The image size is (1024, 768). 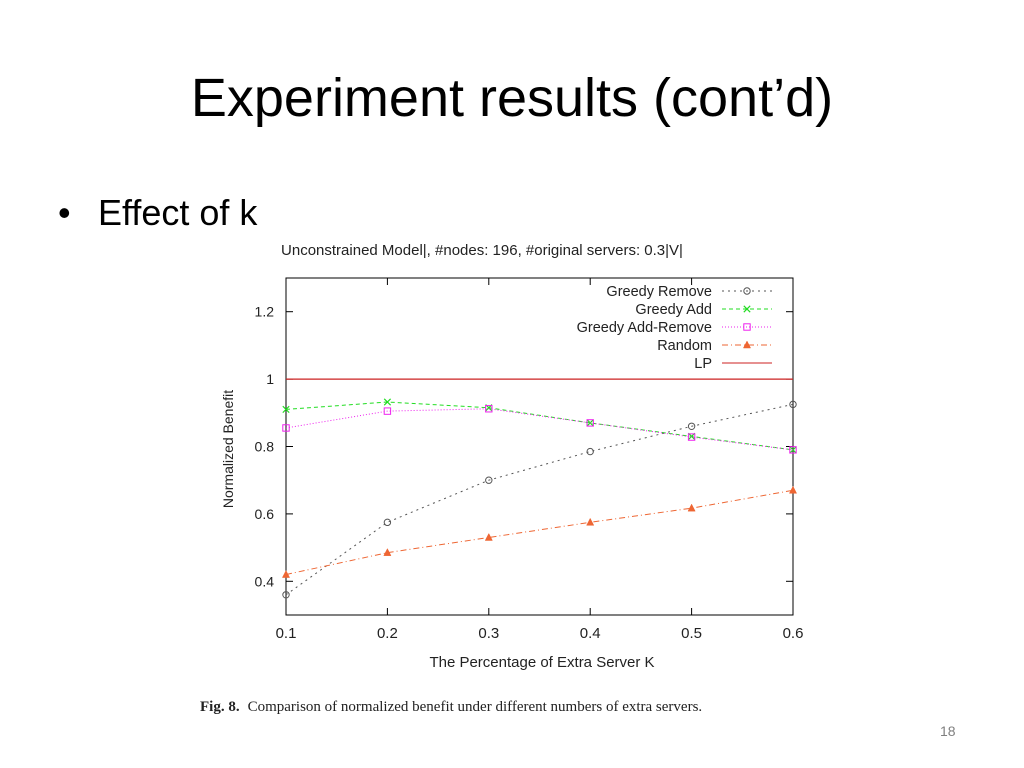 I want to click on x-tick-label: 0.1, so click(x=286, y=633).